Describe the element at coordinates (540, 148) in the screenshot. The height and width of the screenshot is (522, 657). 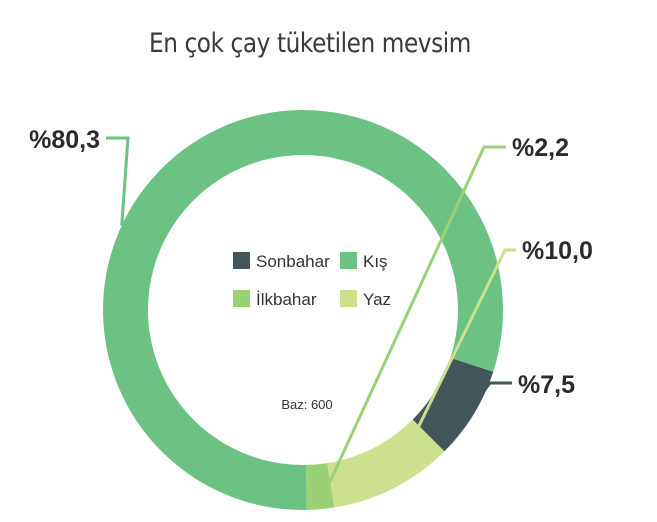
I see `value-label-ilkbahar: %2,2` at that location.